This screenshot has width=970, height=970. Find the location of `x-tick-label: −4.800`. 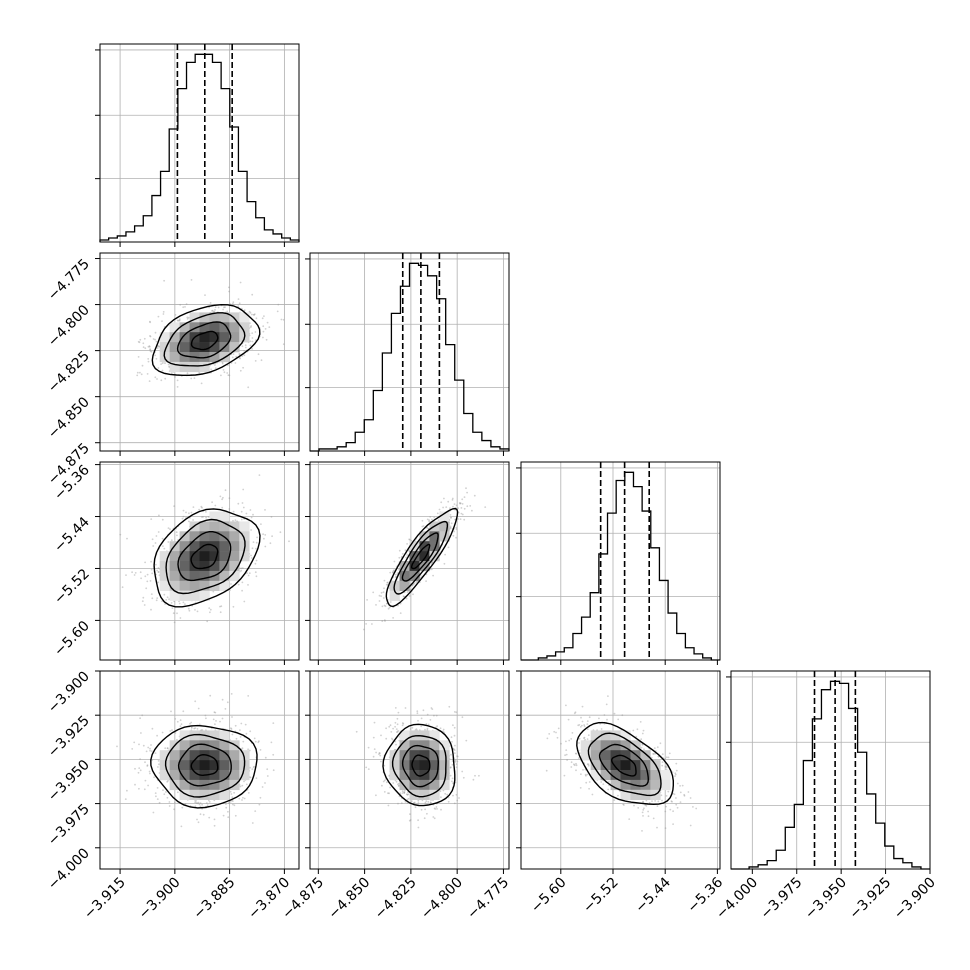

x-tick-label: −4.800 is located at coordinates (442, 899).